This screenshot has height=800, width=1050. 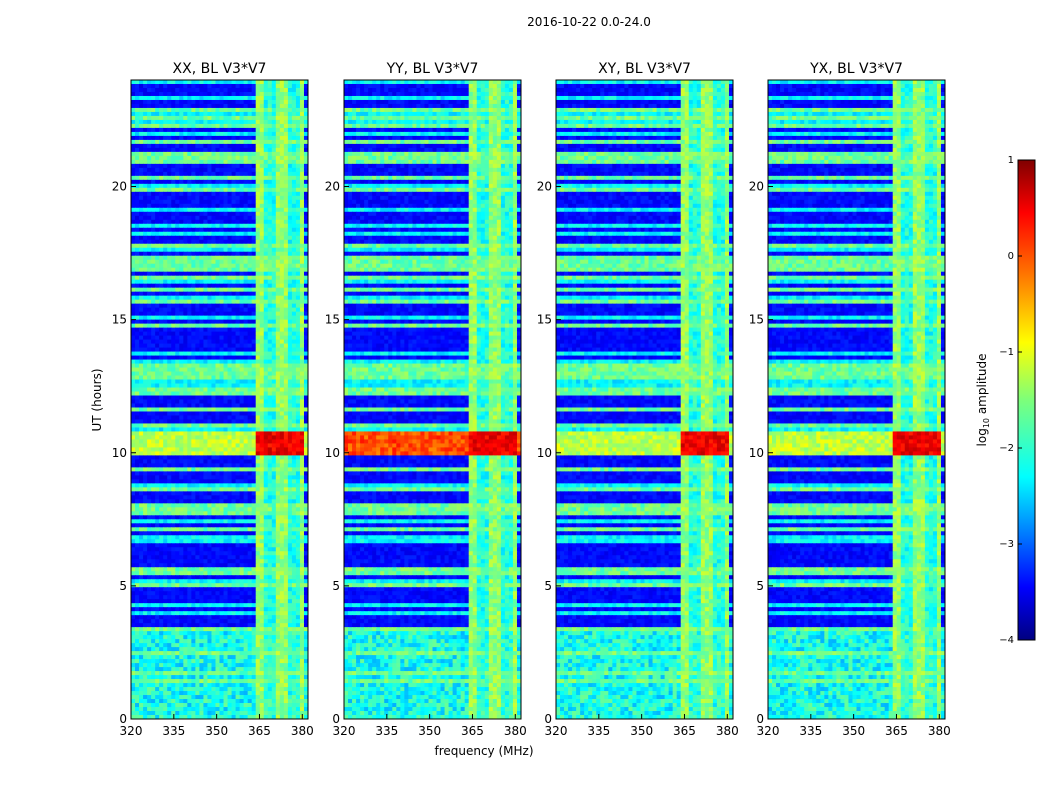 I want to click on panel-title: XX, BL V3*V7, so click(x=220, y=69).